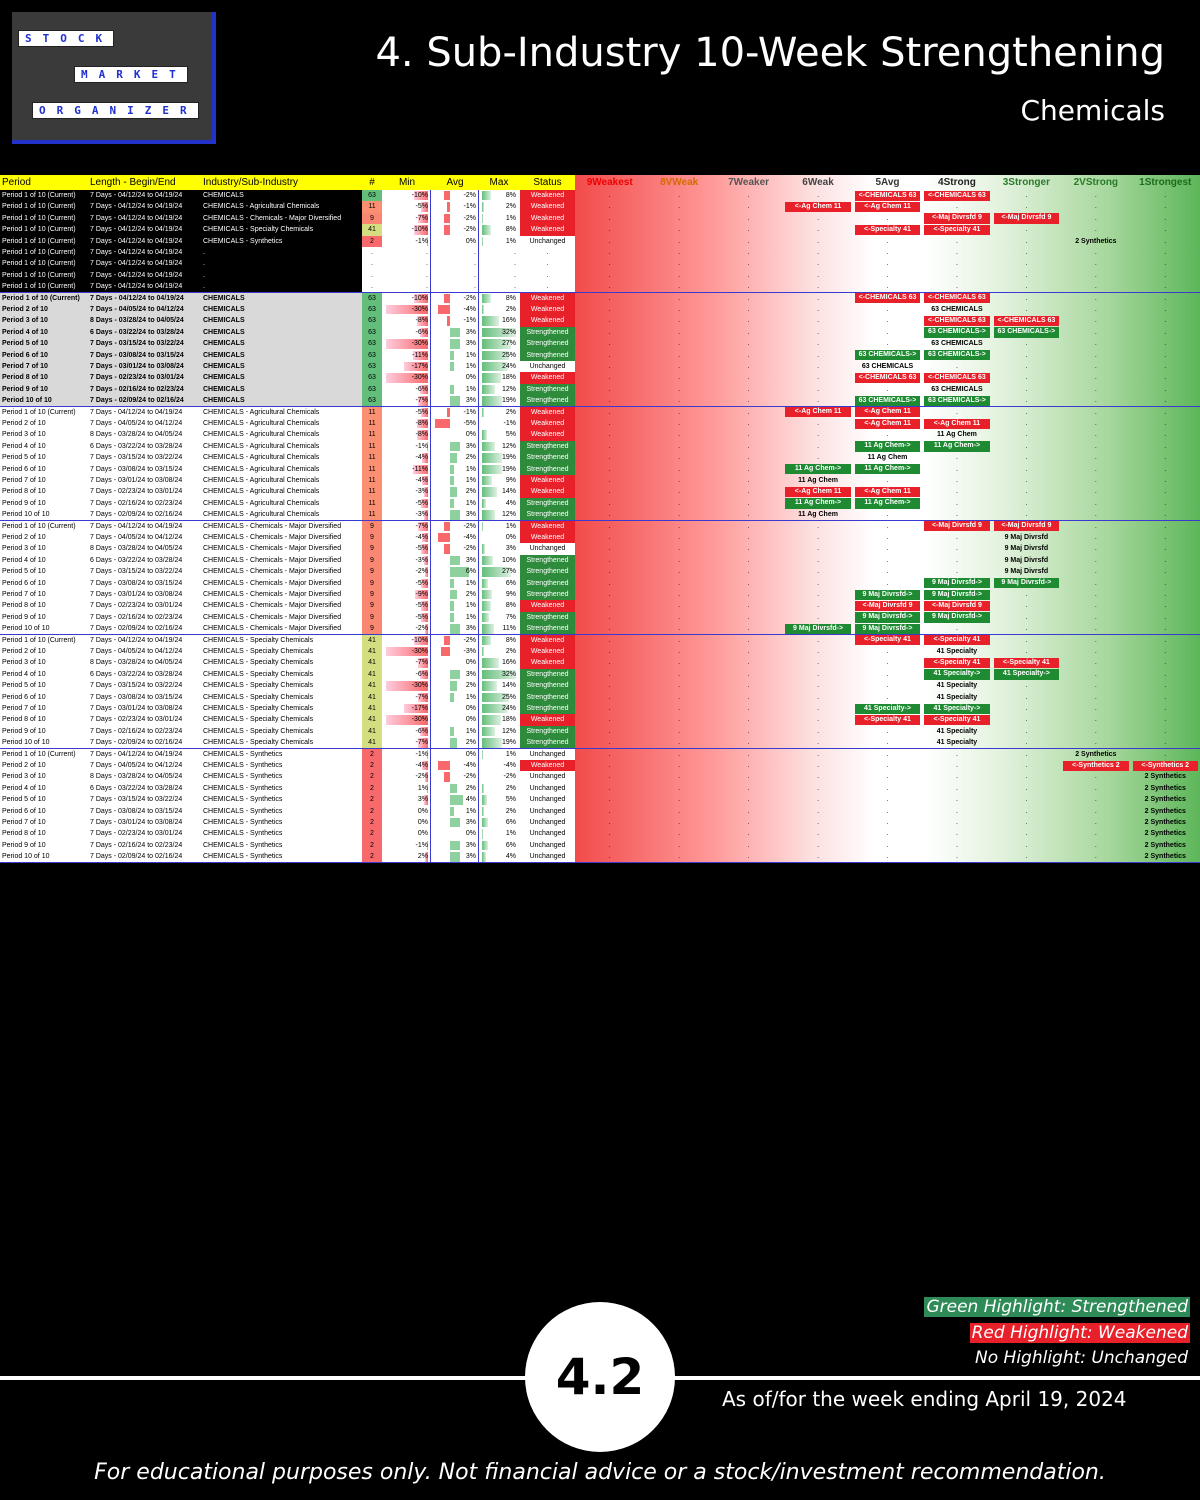 This screenshot has height=1500, width=1200. I want to click on rank-cell: 2 Synthetics, so click(1165, 834).